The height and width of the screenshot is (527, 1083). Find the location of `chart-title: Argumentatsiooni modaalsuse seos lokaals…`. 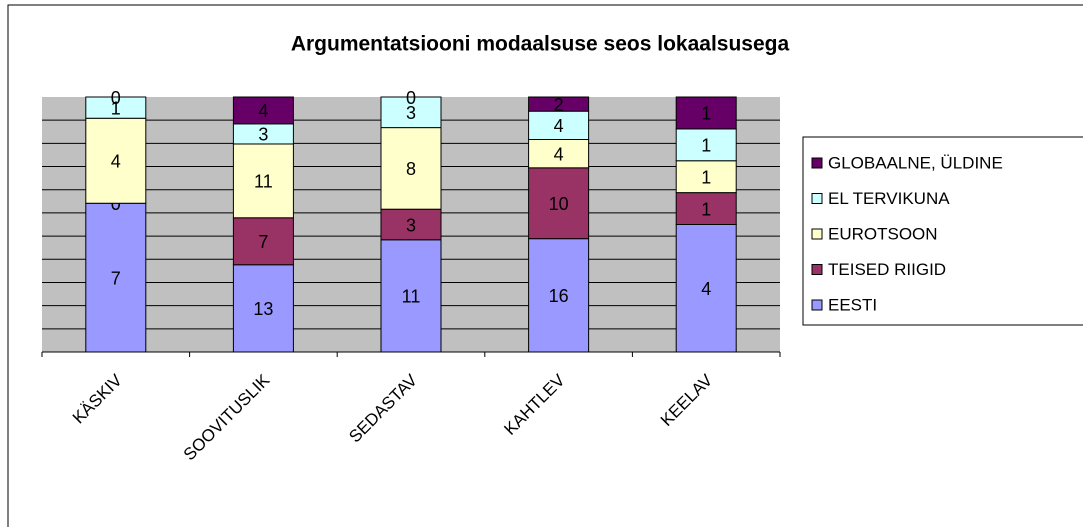

chart-title: Argumentatsiooni modaalsuse seos lokaals… is located at coordinates (540, 44).